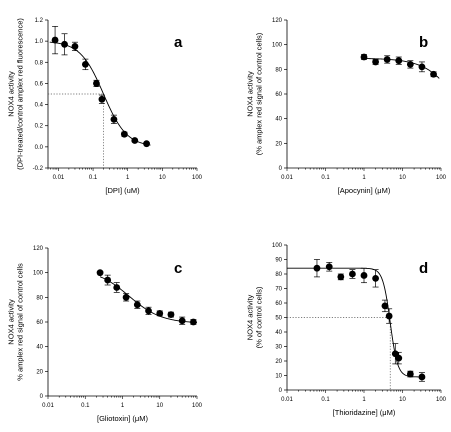 The image size is (451, 432). I want to click on y-tick-label: 1.0, so click(39, 42).